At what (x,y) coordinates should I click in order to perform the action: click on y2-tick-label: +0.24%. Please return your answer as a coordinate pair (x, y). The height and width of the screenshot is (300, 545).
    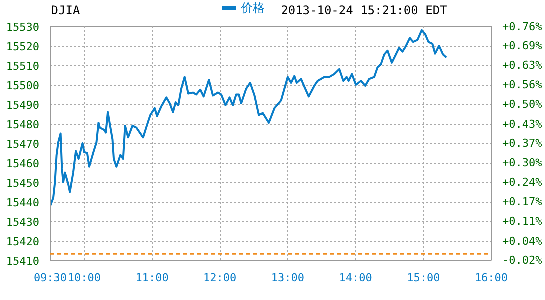
    Looking at the image, I should click on (522, 183).